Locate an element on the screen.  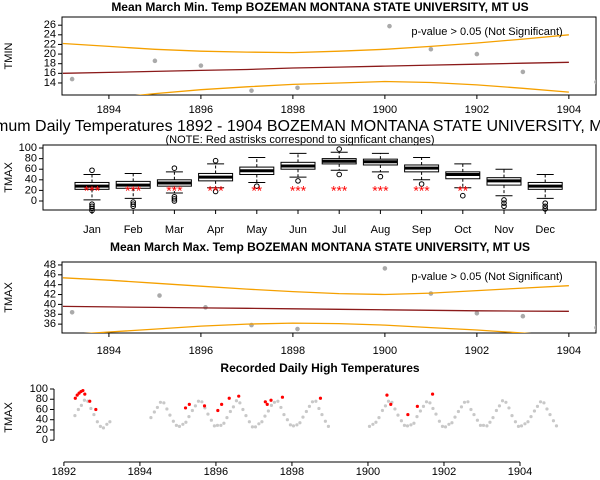
x-tick-label: 1894 is located at coordinates (109, 110).